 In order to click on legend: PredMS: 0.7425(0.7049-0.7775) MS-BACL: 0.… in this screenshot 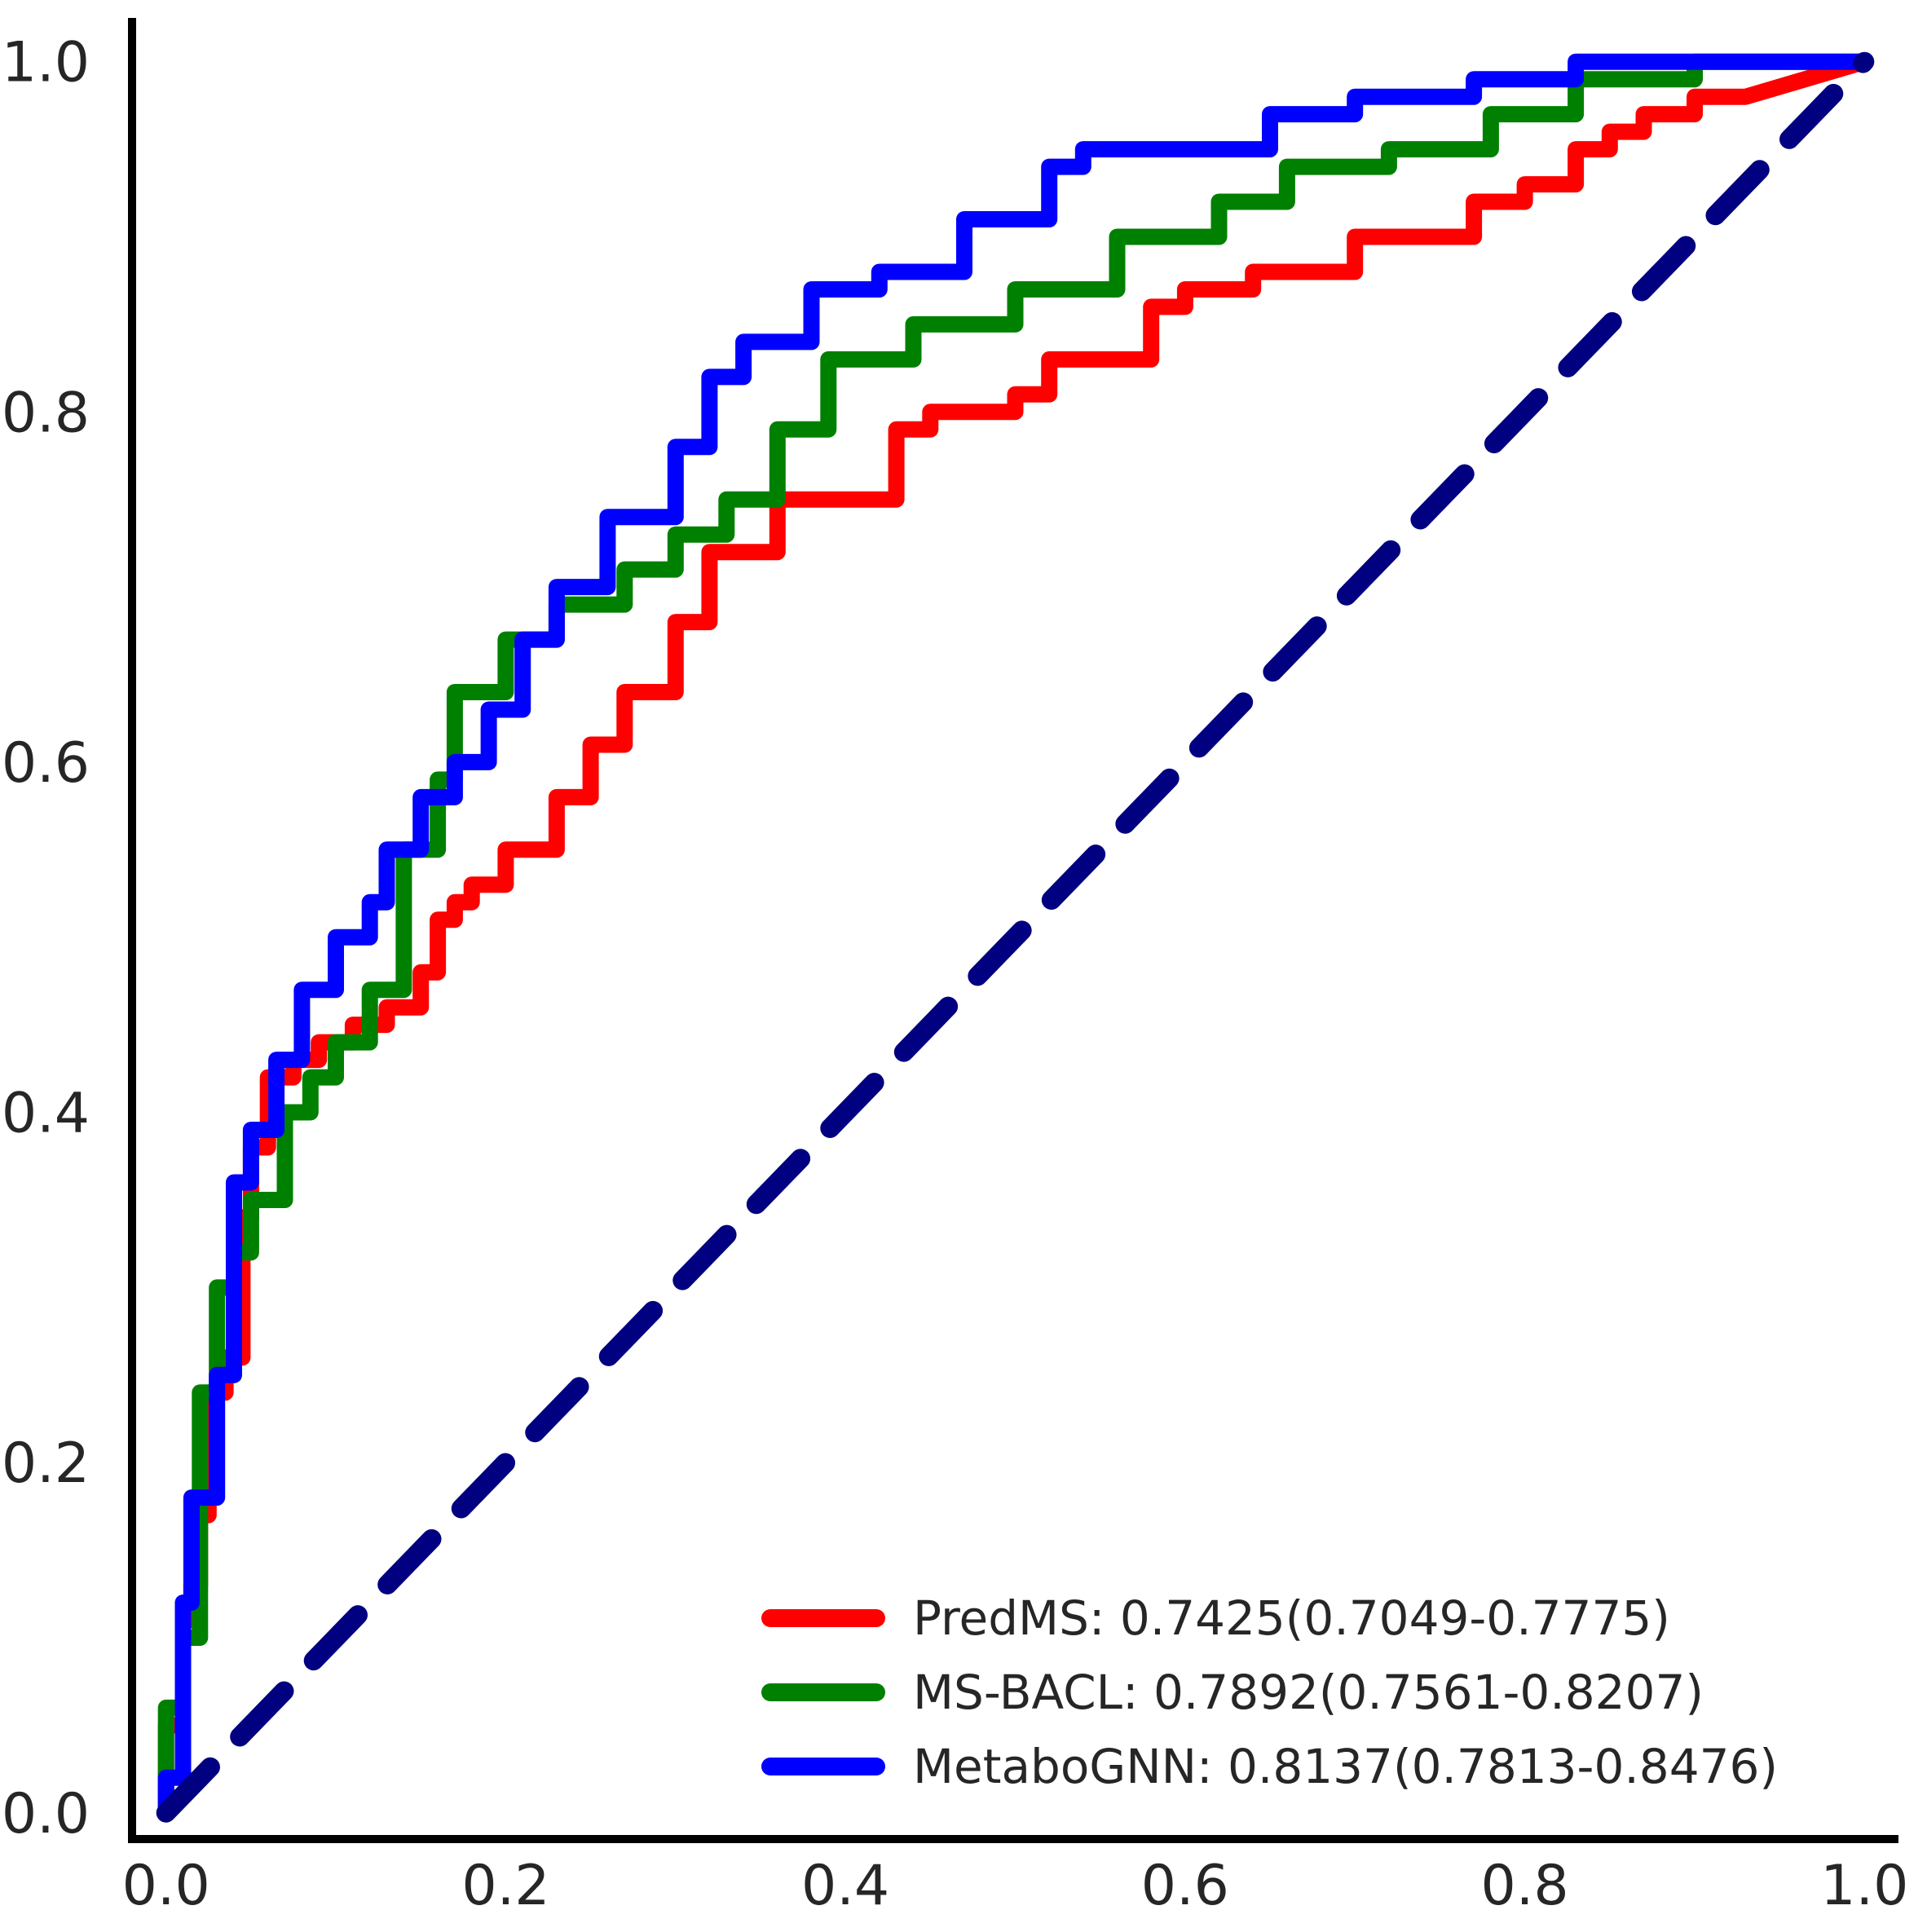, I will do `click(1269, 1692)`.